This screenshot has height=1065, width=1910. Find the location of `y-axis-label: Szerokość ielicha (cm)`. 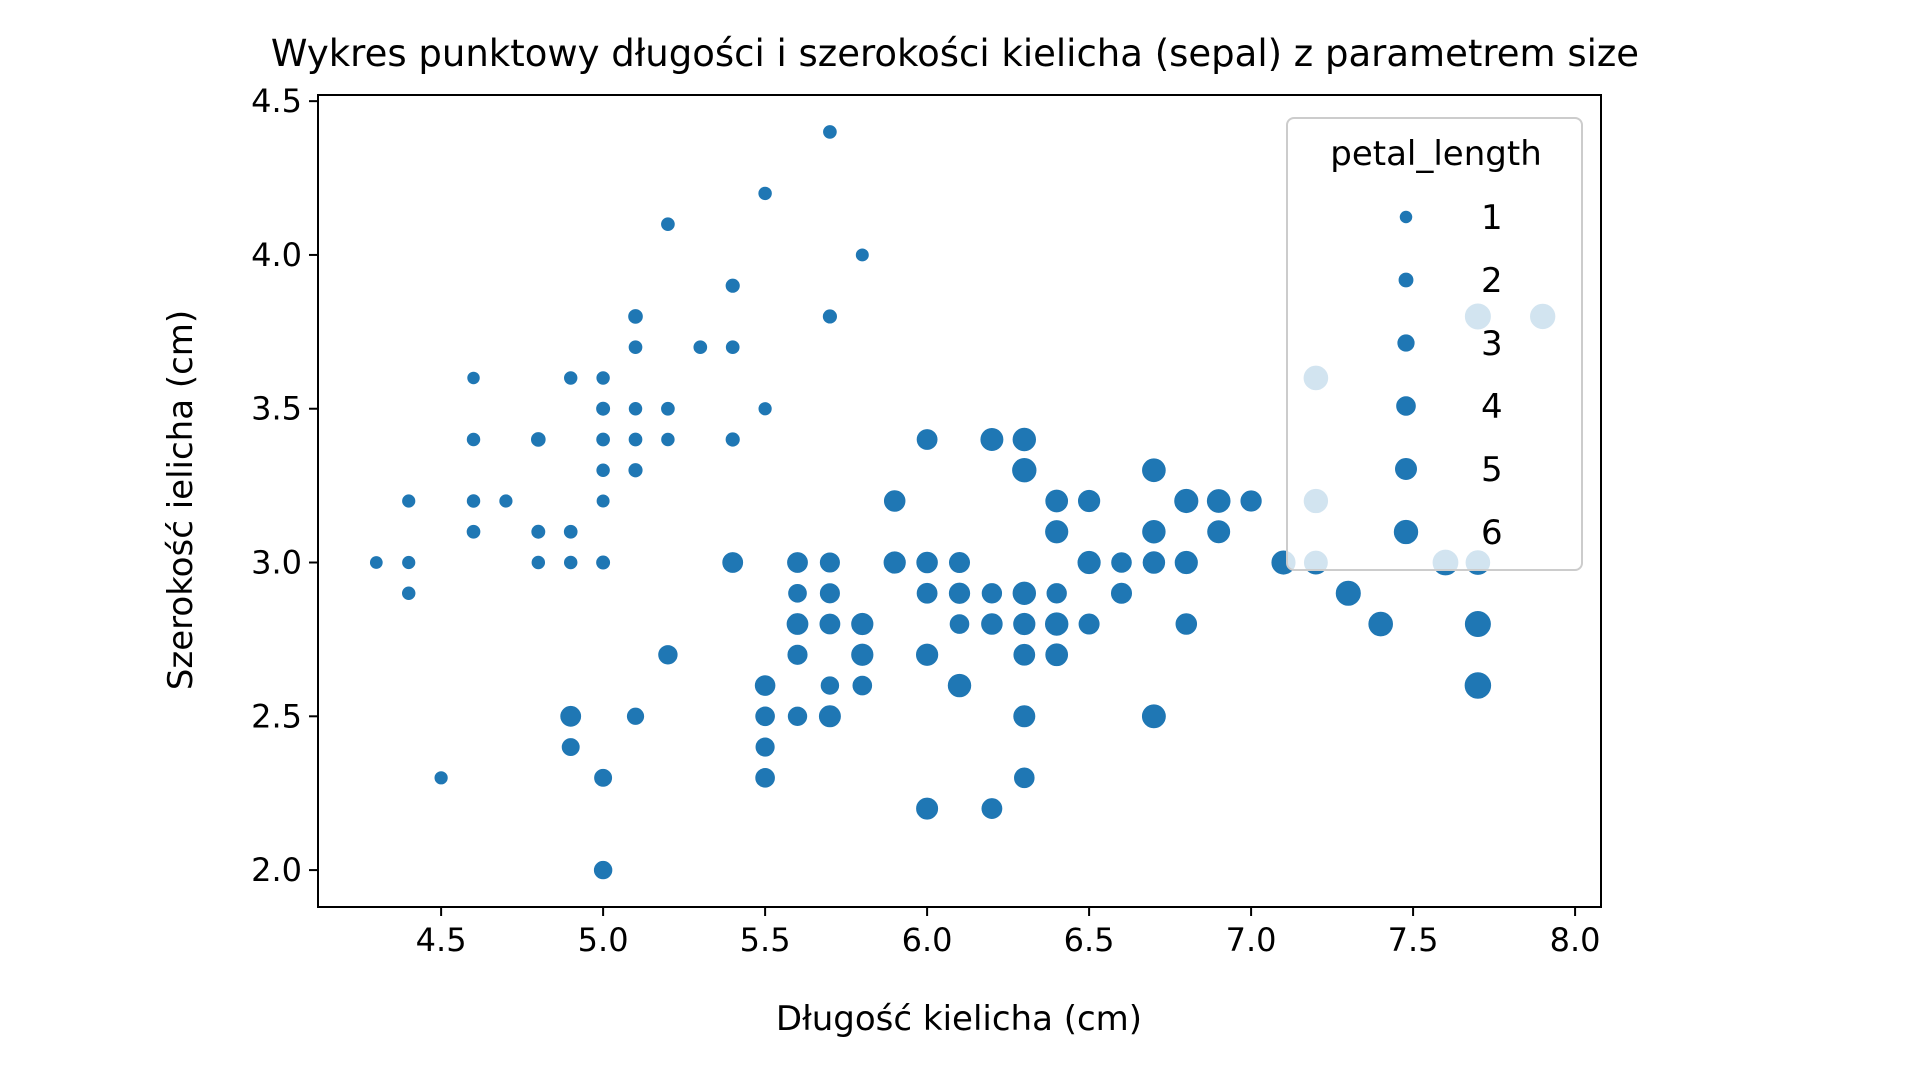

y-axis-label: Szerokość ielicha (cm) is located at coordinates (181, 500).